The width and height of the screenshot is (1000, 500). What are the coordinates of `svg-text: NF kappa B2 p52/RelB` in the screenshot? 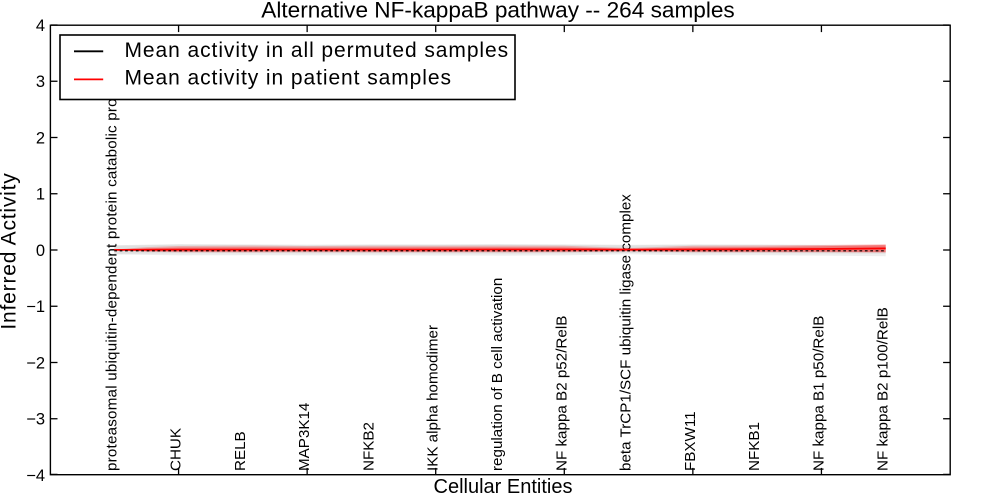 It's located at (561, 393).